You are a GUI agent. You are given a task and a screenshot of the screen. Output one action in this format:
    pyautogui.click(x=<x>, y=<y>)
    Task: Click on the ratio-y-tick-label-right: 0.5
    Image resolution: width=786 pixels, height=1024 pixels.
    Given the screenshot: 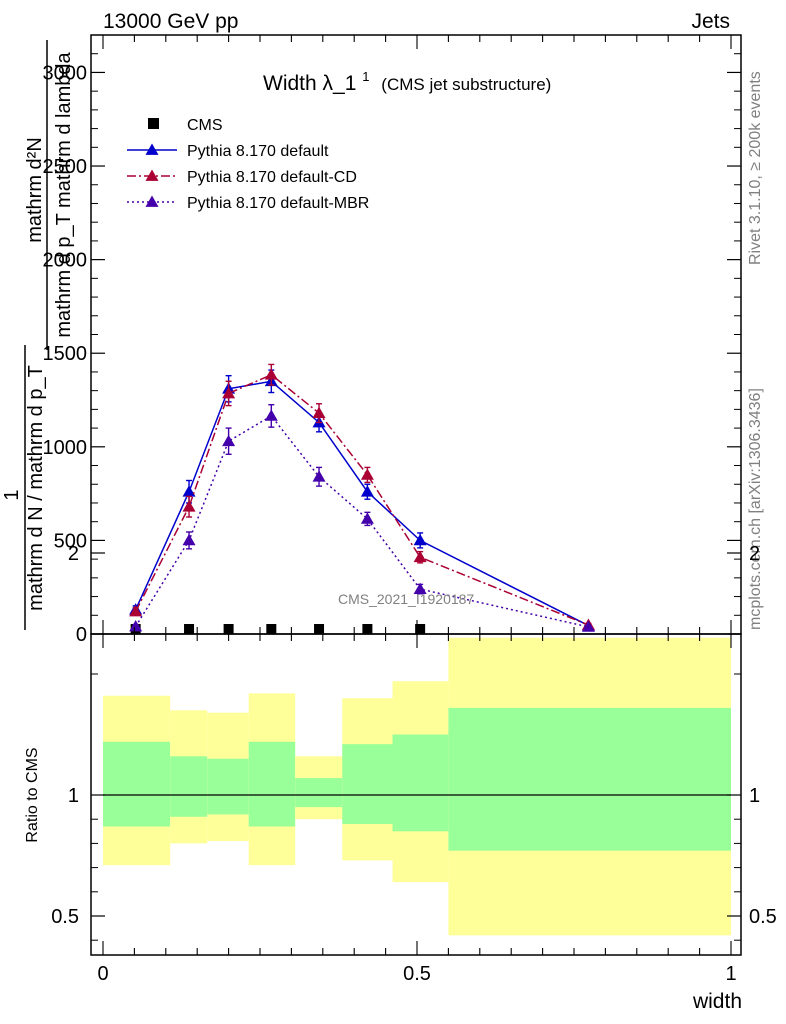 What is the action you would take?
    pyautogui.click(x=763, y=917)
    